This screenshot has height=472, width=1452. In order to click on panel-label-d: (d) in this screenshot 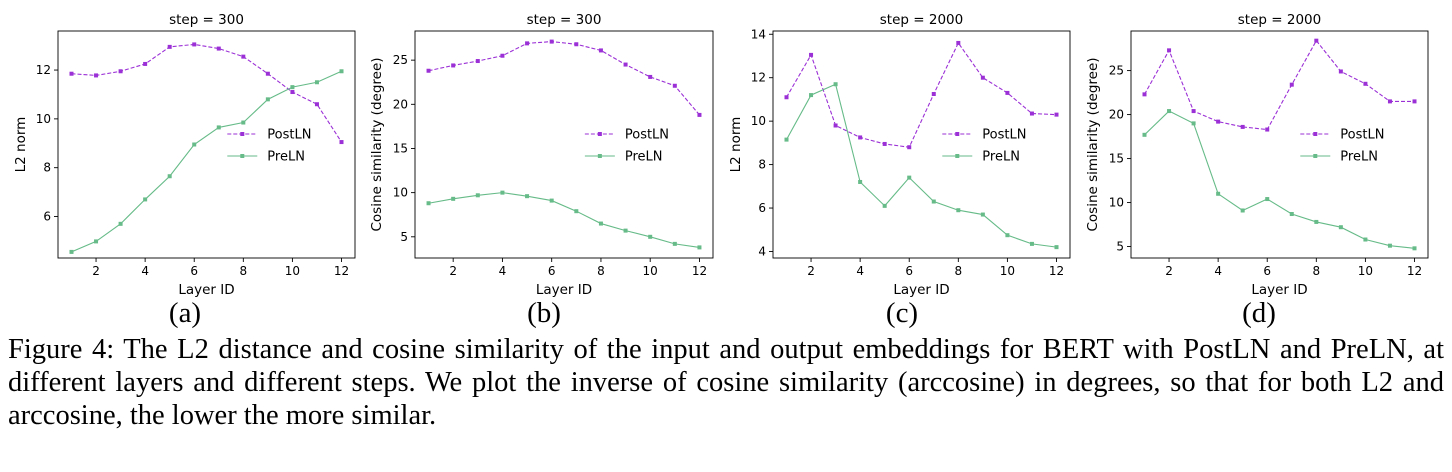, I will do `click(1259, 313)`.